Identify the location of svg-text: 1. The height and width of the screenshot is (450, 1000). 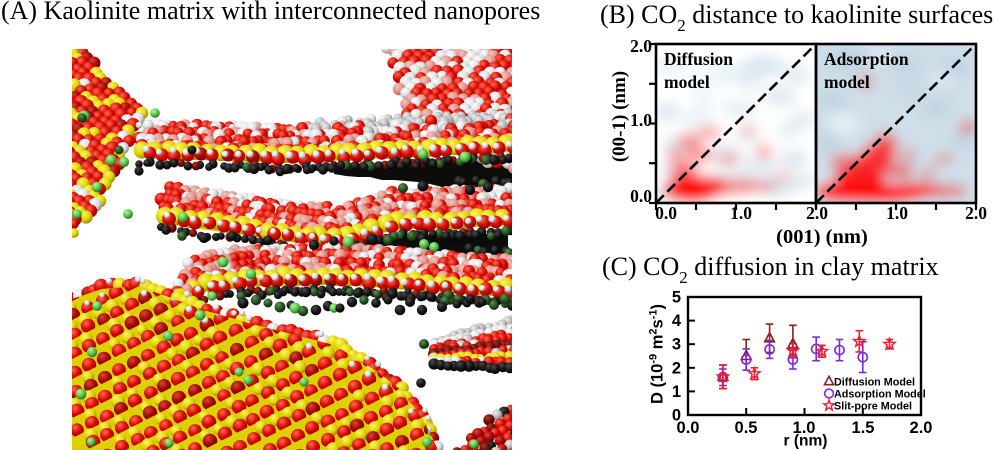
(676, 392).